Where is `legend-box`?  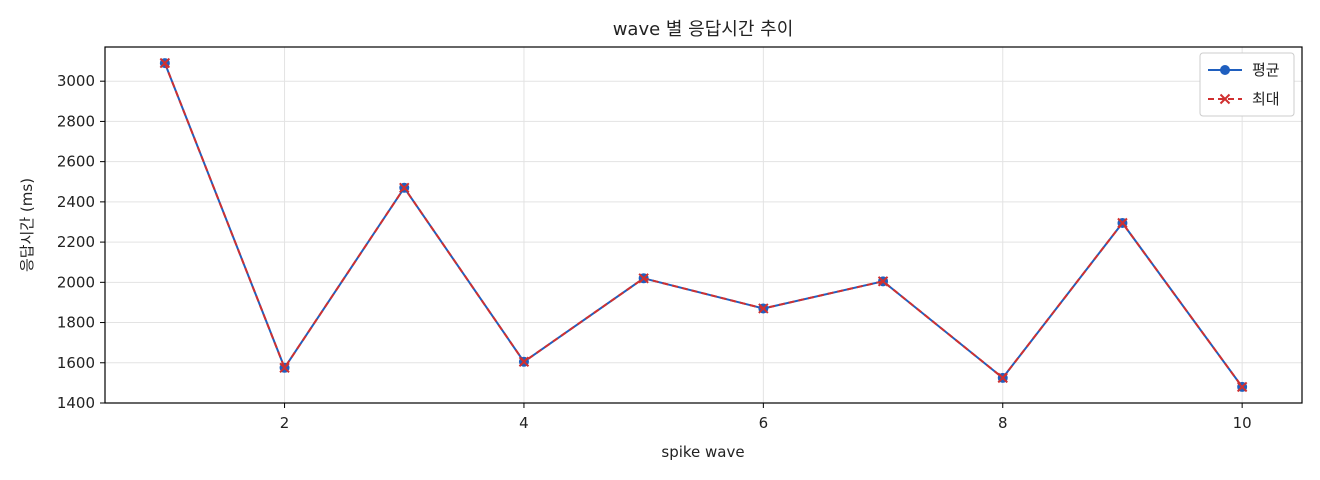 legend-box is located at coordinates (1247, 84).